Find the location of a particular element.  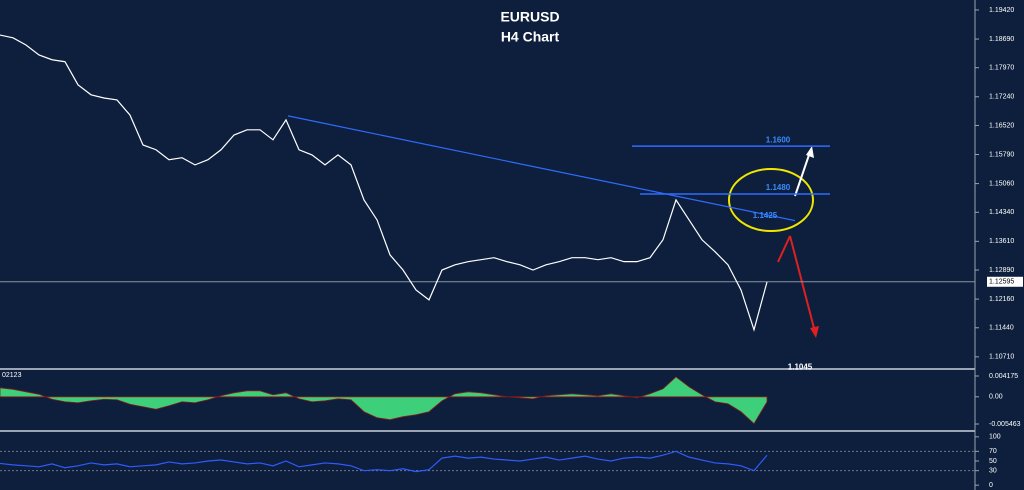

y-tick-label: -0.005463 is located at coordinates (1005, 424).